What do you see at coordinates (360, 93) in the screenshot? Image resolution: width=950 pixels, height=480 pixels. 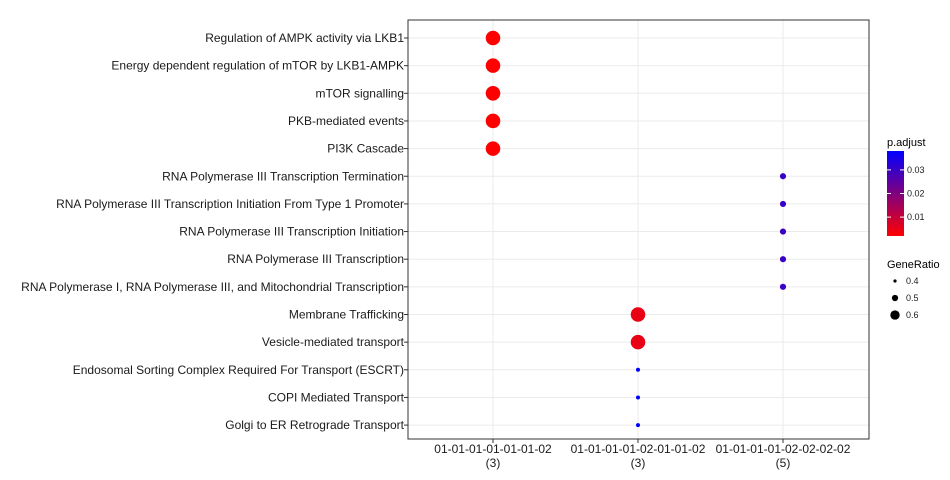 I see `y-tick-label: mTOR signalling` at bounding box center [360, 93].